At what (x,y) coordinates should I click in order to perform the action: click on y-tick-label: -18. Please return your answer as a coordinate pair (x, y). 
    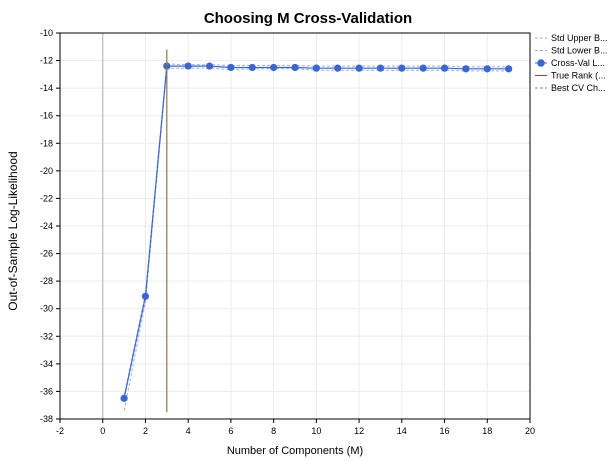
    Looking at the image, I should click on (46, 143).